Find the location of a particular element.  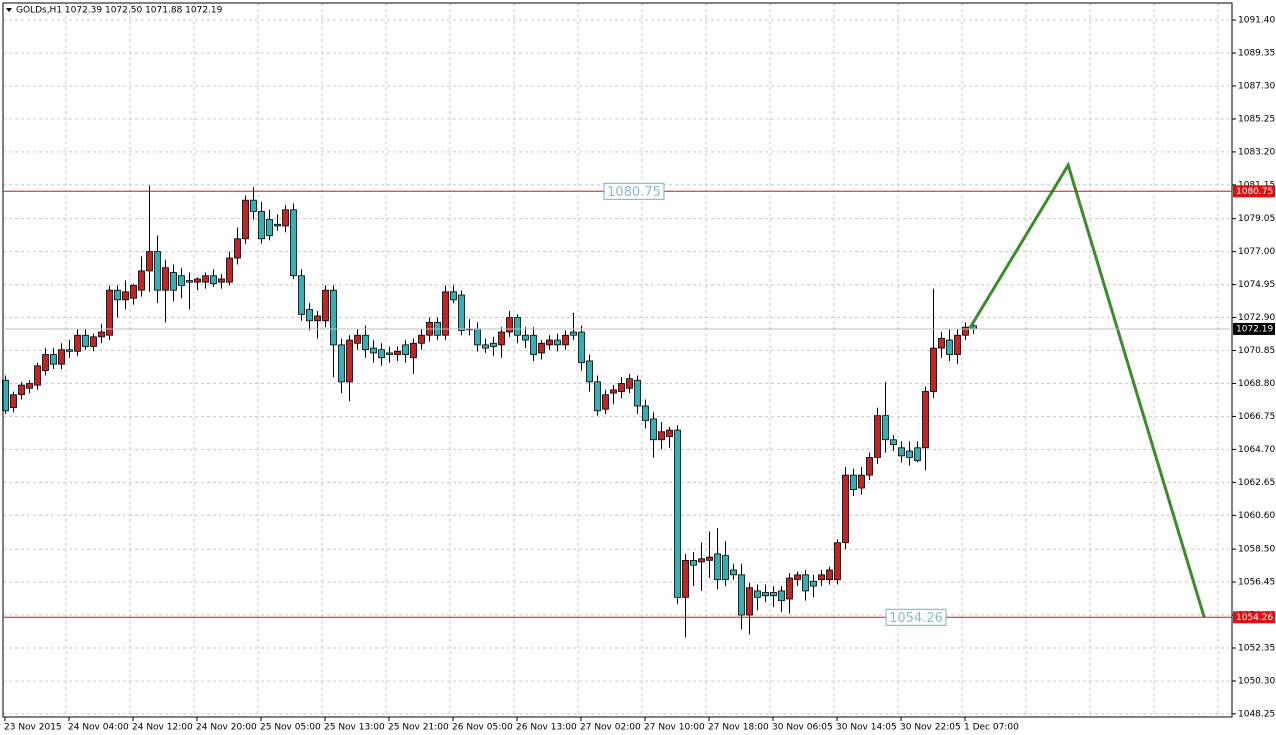

y-tick-label: 1056.45 is located at coordinates (1256, 583).